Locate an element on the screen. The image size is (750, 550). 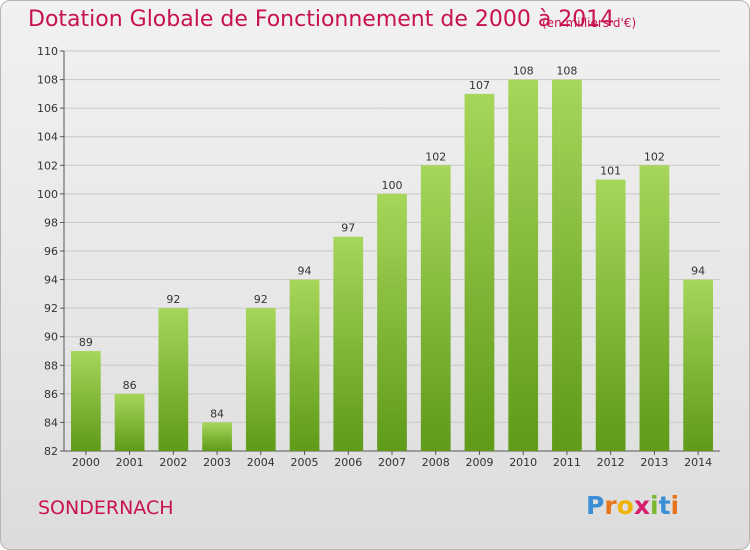
y-tick-label: 104 is located at coordinates (47, 137).